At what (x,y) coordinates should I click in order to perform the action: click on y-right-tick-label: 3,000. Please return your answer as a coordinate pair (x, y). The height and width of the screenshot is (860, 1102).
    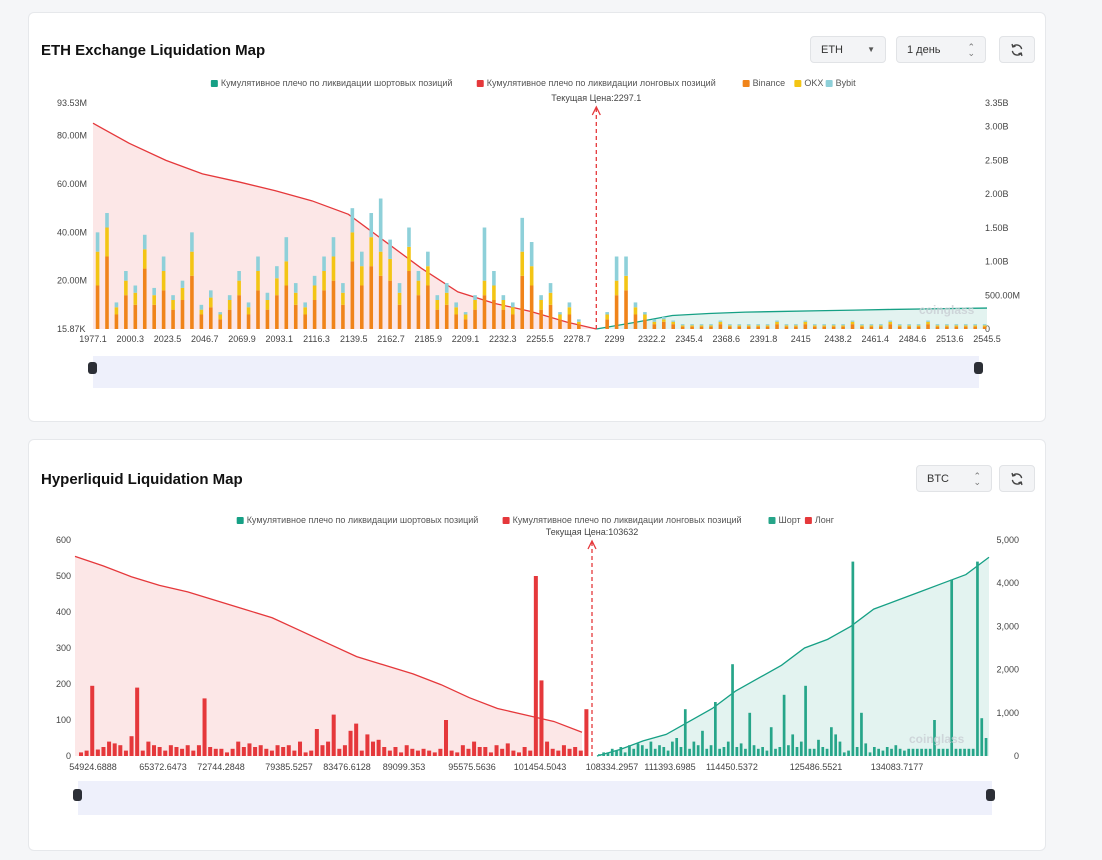
    Looking at the image, I should click on (1007, 626).